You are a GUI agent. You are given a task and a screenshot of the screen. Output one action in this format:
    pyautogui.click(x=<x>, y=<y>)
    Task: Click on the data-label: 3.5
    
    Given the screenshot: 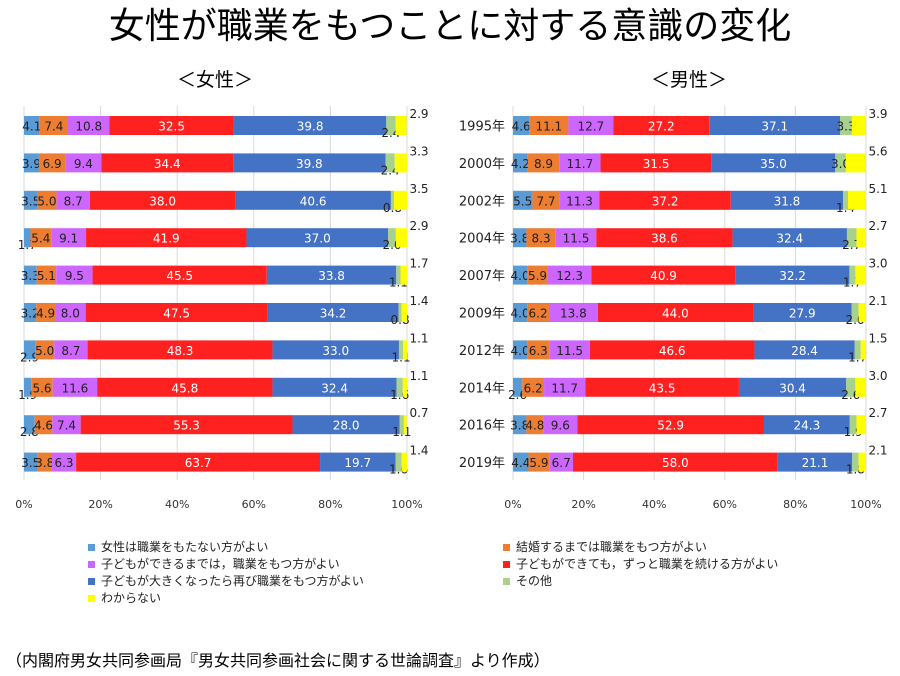 What is the action you would take?
    pyautogui.click(x=30, y=463)
    